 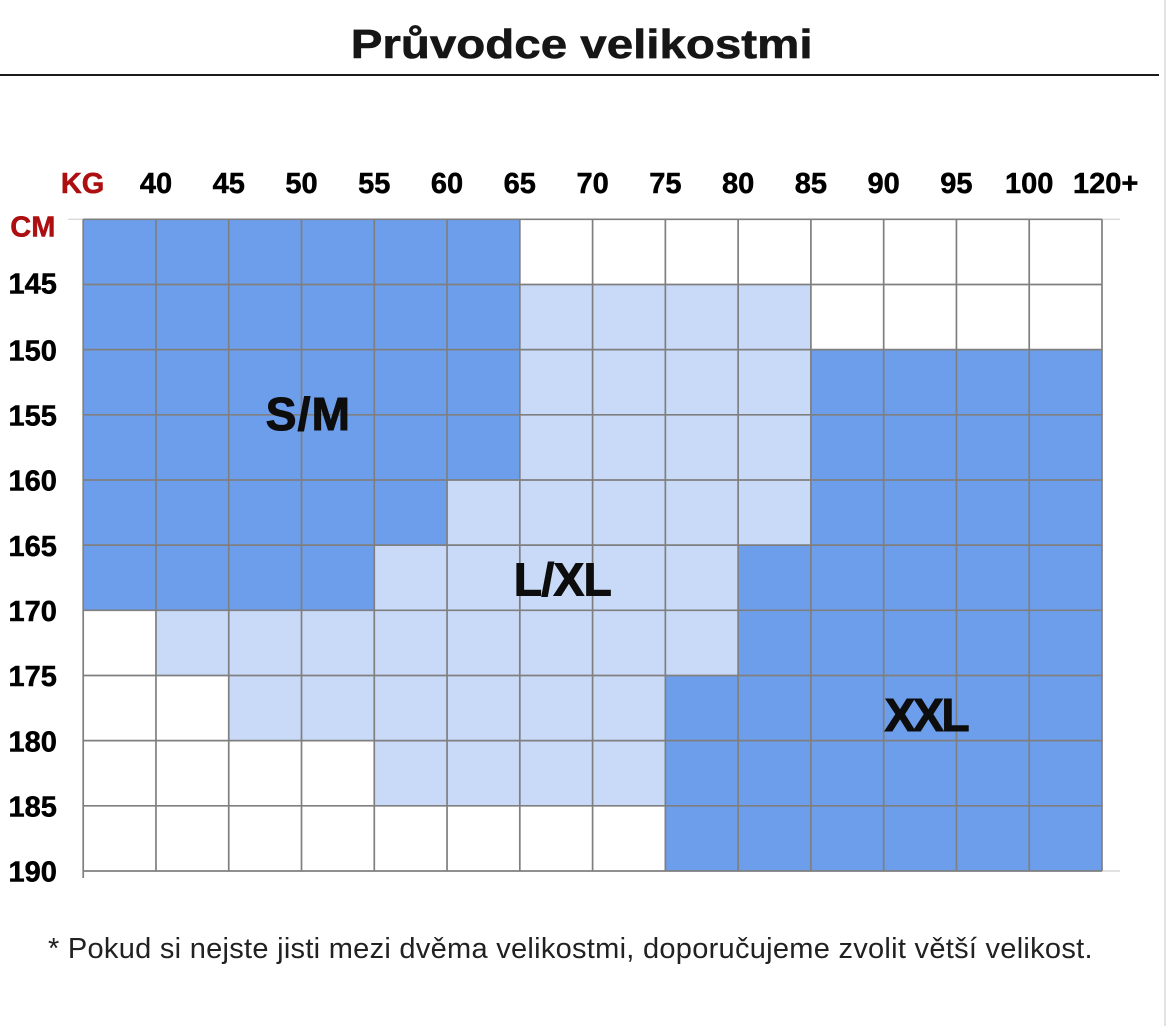 What do you see at coordinates (520, 184) in the screenshot?
I see `svg-text: 65` at bounding box center [520, 184].